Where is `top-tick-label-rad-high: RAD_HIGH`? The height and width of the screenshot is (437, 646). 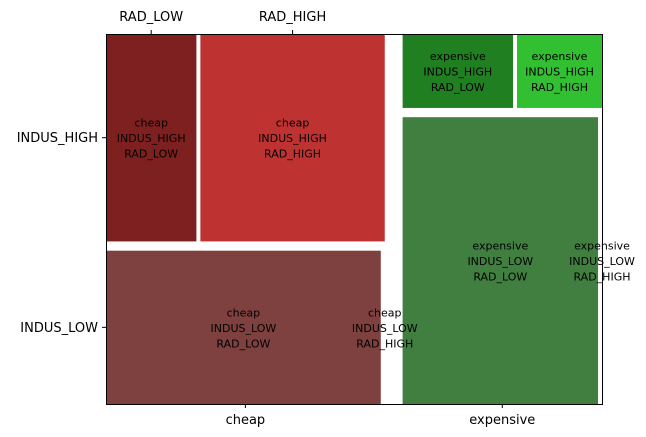 top-tick-label-rad-high: RAD_HIGH is located at coordinates (292, 17).